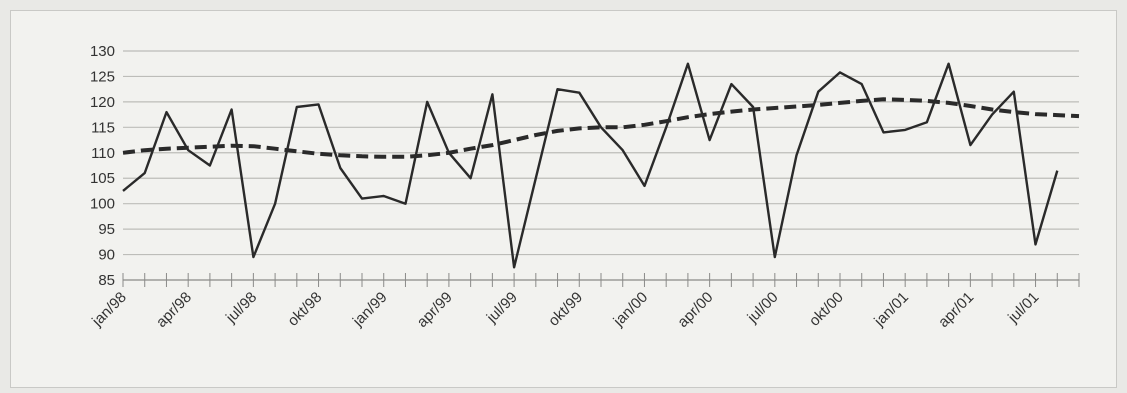  Describe the element at coordinates (435, 310) in the screenshot. I see `x-tick-label-apr-99: apr/99` at that location.